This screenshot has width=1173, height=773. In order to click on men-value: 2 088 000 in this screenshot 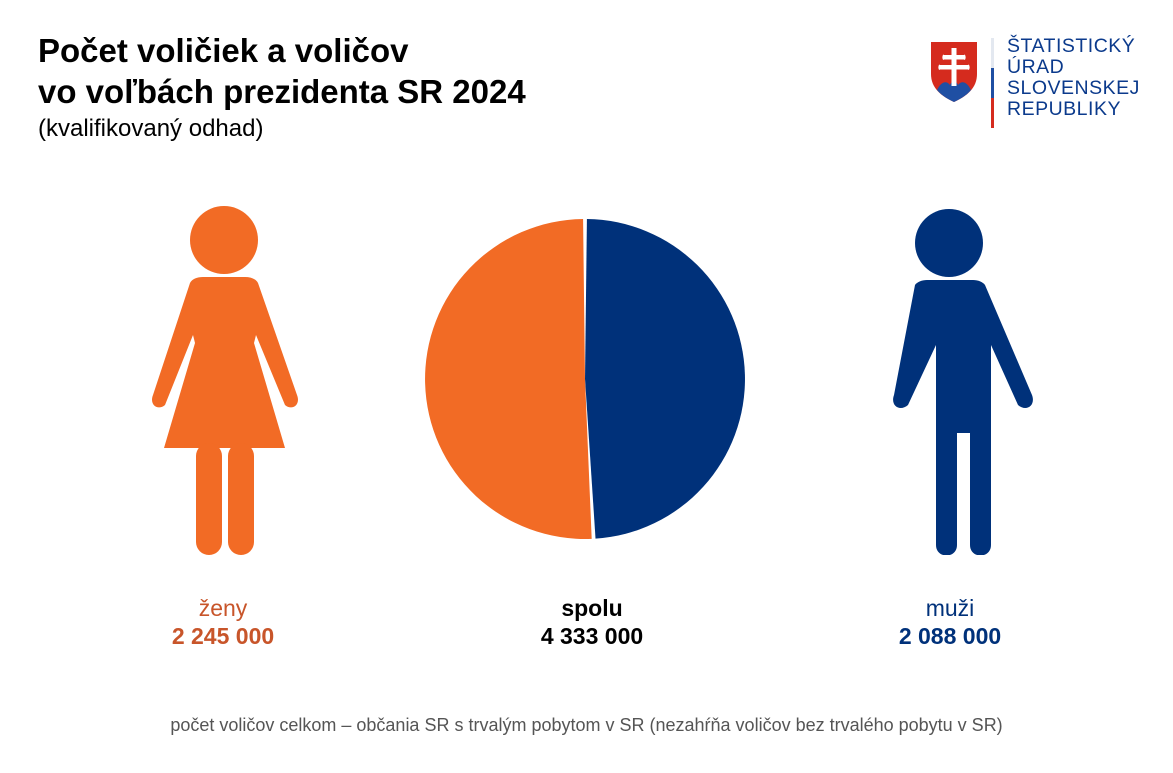, I will do `click(950, 636)`.